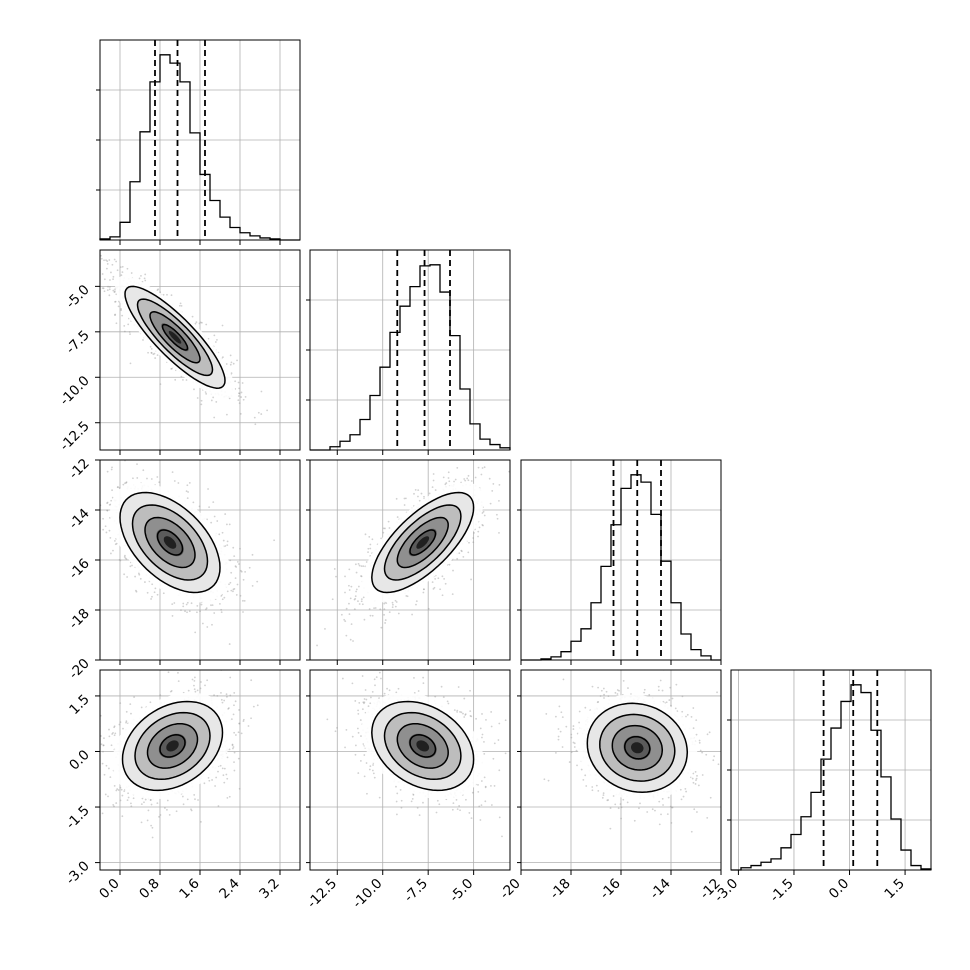  I want to click on y-tick-label: -5.0, so click(78, 297).